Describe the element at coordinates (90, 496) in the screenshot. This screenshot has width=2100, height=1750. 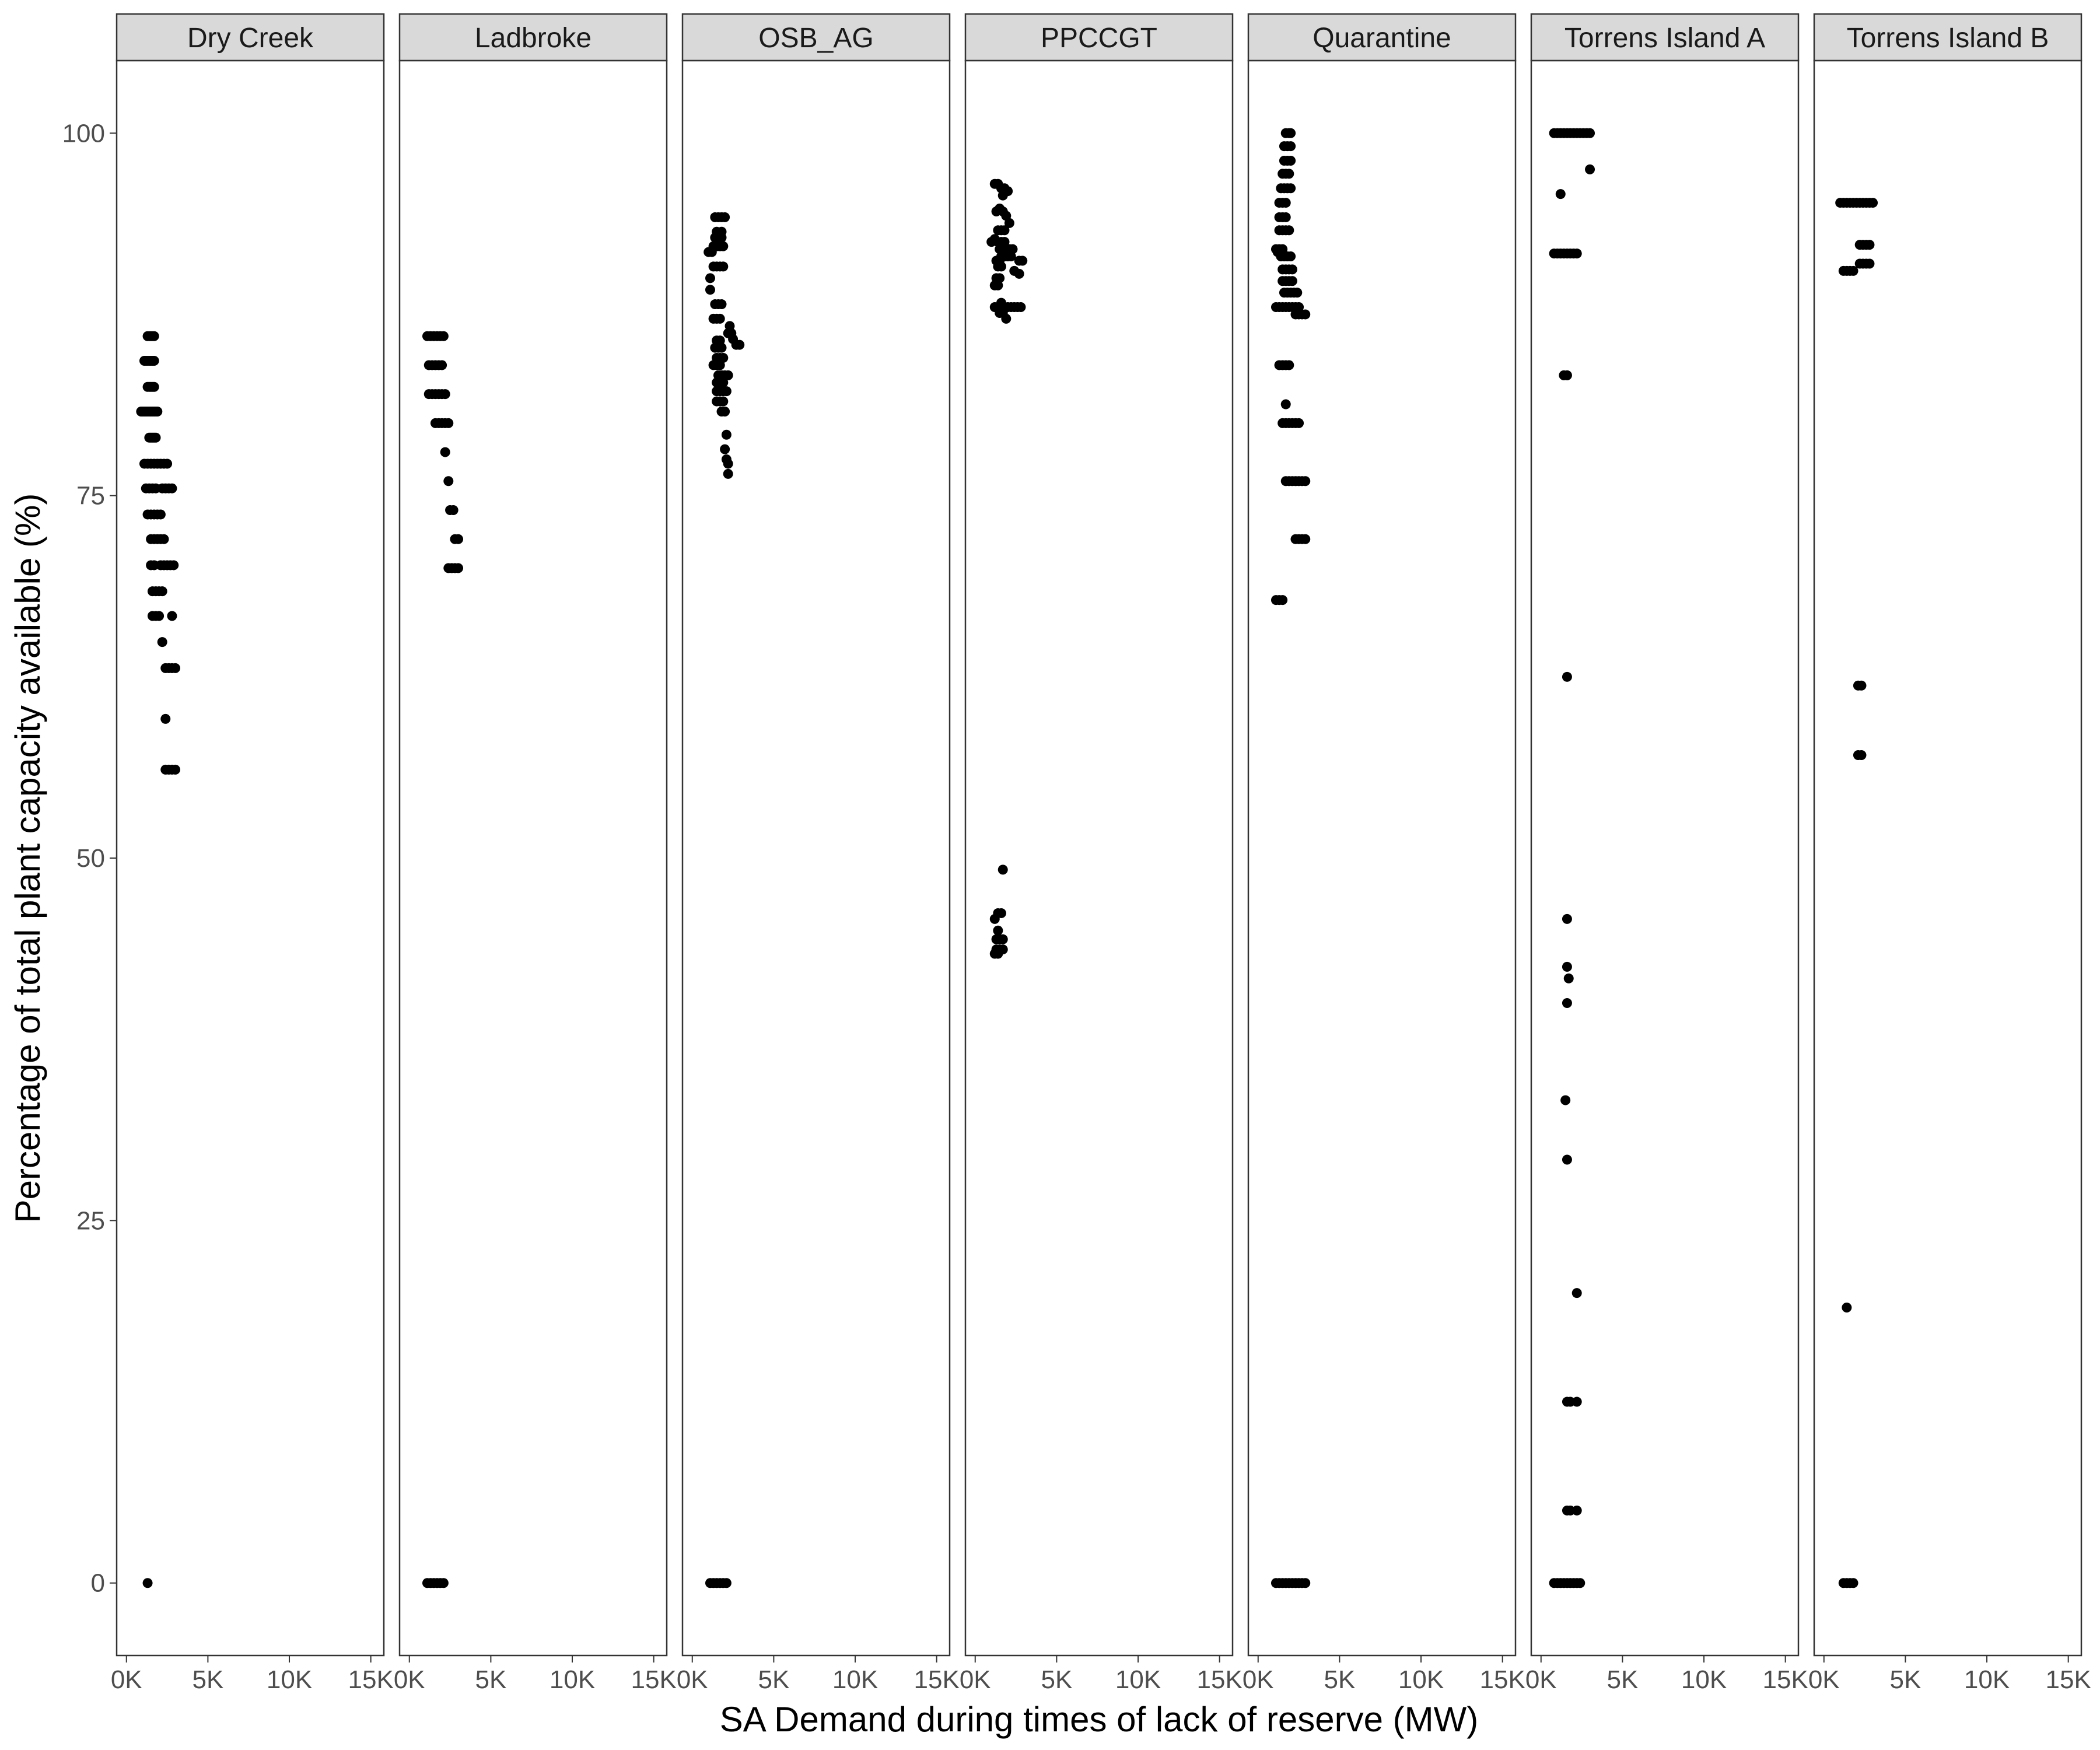
I see `y-tick-label: 75` at that location.